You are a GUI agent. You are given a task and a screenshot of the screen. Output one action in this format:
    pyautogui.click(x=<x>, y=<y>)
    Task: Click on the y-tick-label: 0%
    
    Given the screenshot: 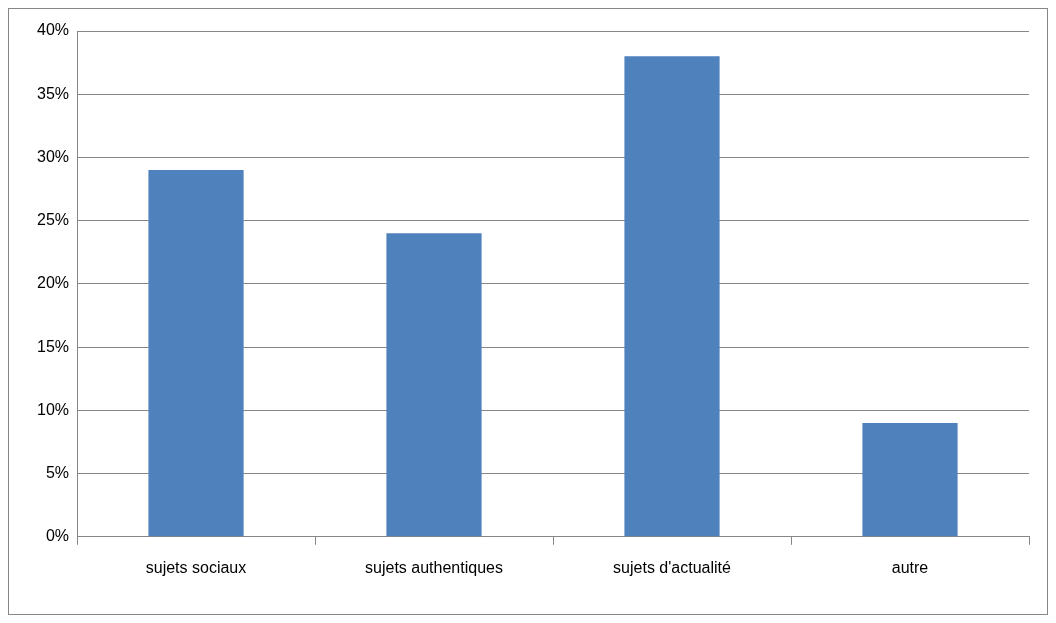 What is the action you would take?
    pyautogui.click(x=57, y=536)
    